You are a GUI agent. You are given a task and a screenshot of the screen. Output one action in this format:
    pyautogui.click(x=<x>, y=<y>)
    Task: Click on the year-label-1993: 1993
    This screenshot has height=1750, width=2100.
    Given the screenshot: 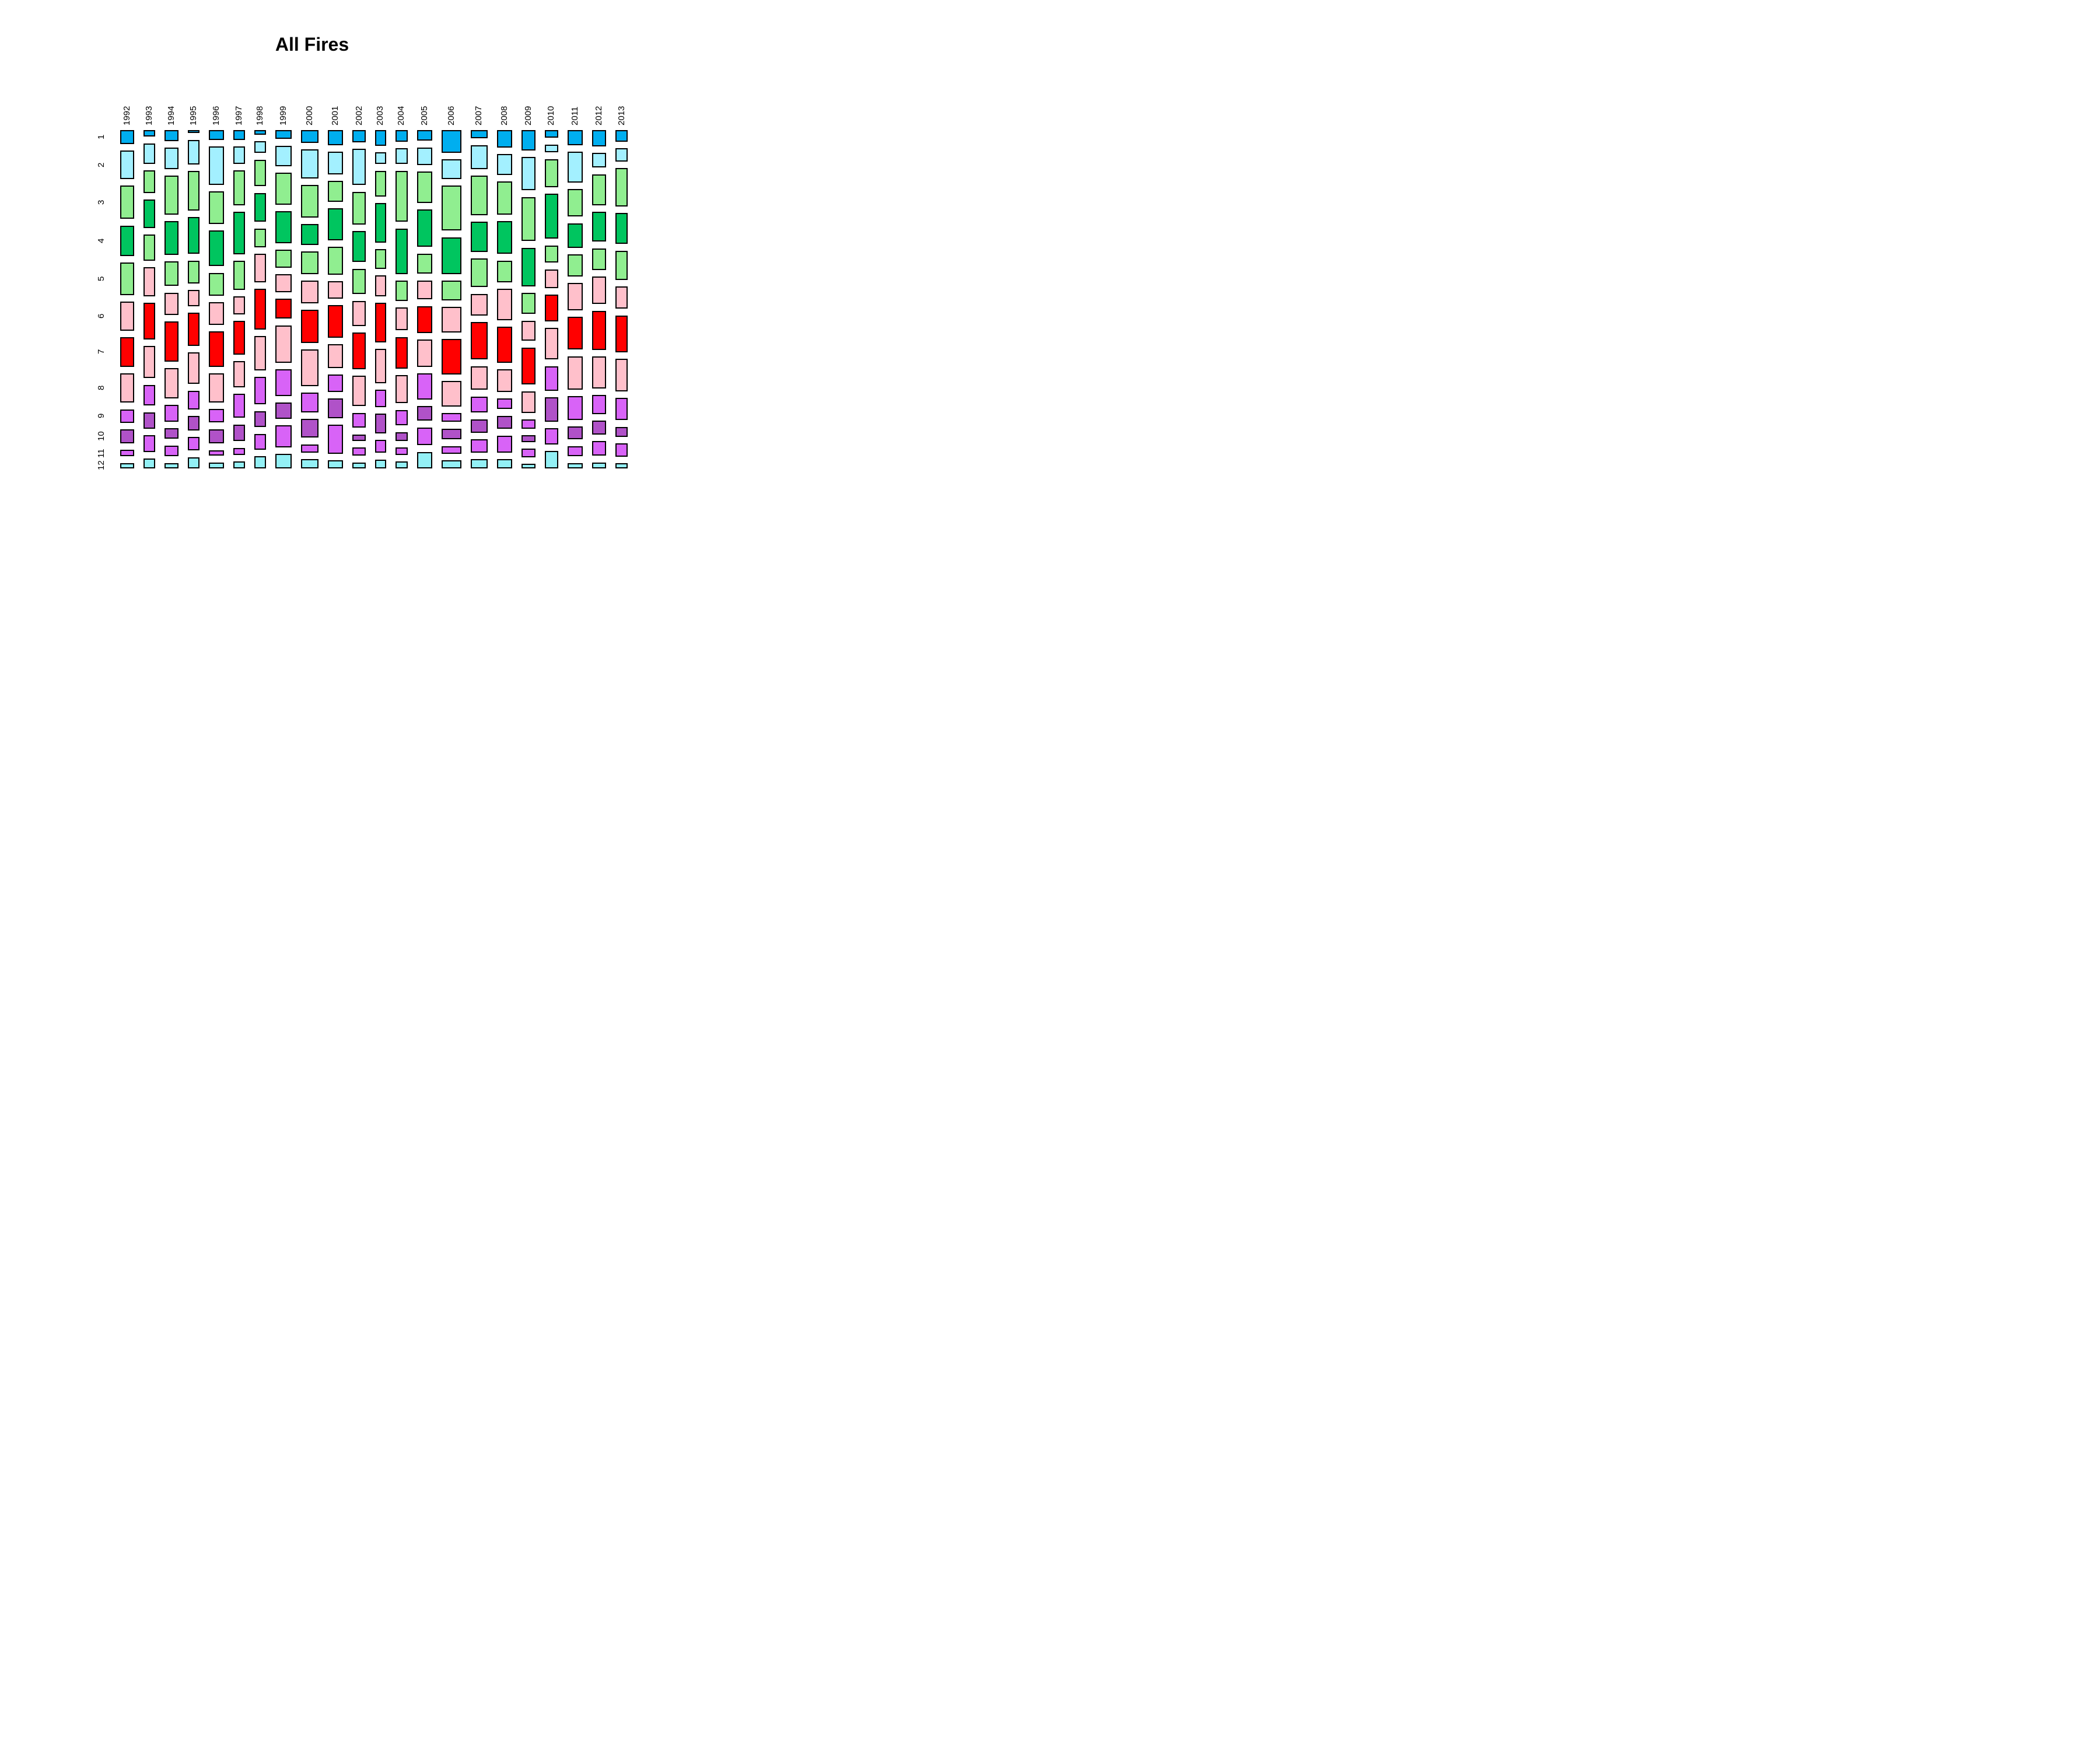 What is the action you would take?
    pyautogui.click(x=149, y=116)
    